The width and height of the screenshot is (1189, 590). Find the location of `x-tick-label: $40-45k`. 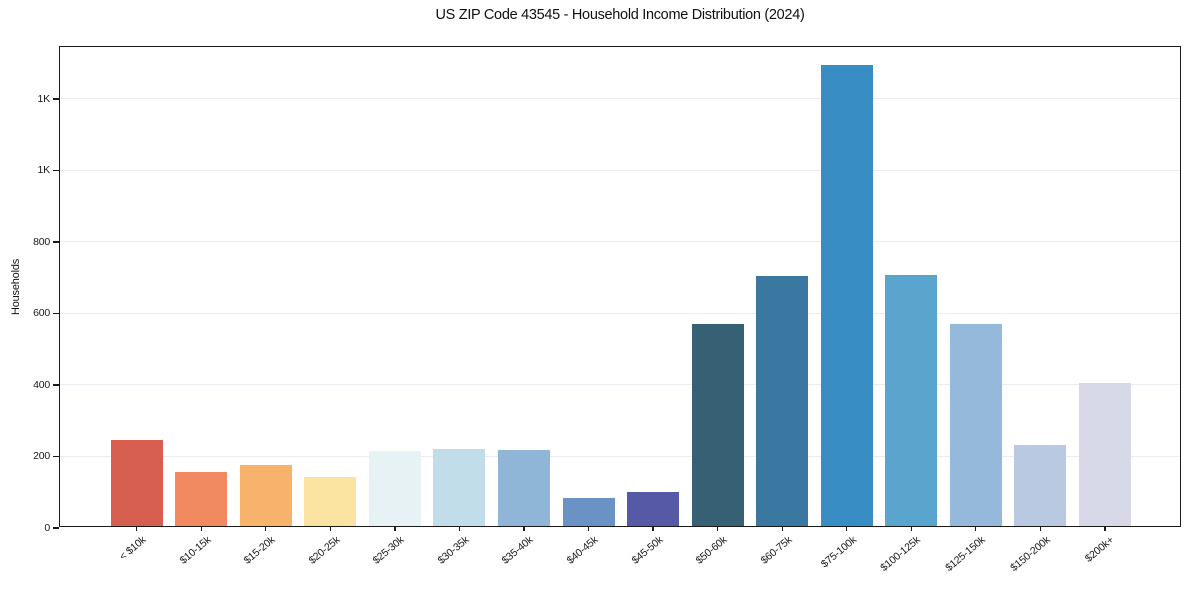

x-tick-label: $40-45k is located at coordinates (582, 550).